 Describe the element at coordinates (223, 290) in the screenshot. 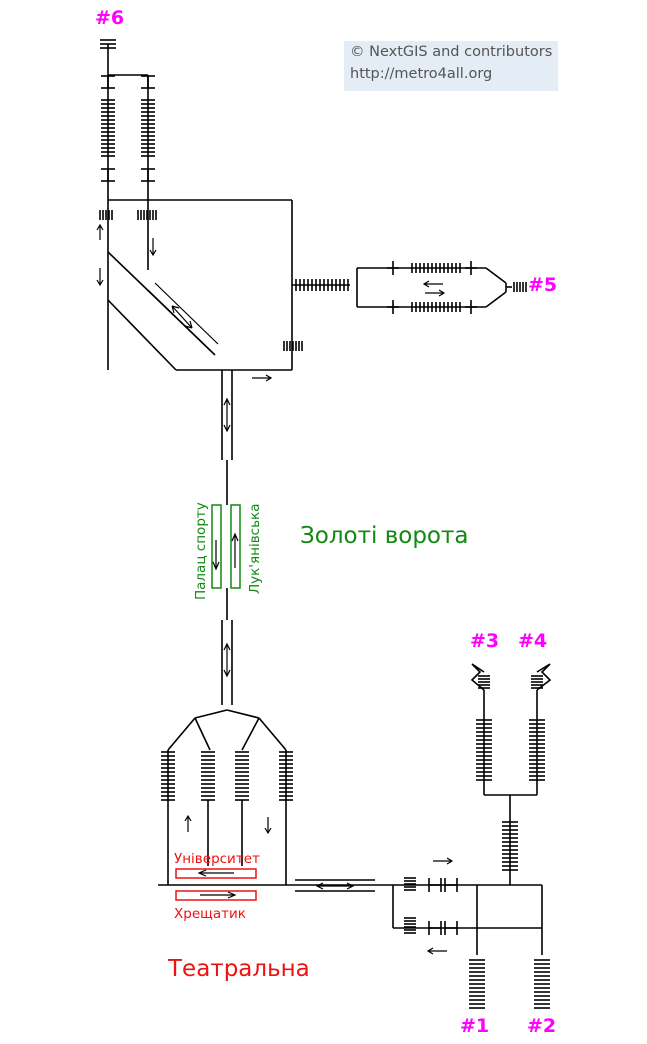

I see `zoloti-vorota-hall` at that location.